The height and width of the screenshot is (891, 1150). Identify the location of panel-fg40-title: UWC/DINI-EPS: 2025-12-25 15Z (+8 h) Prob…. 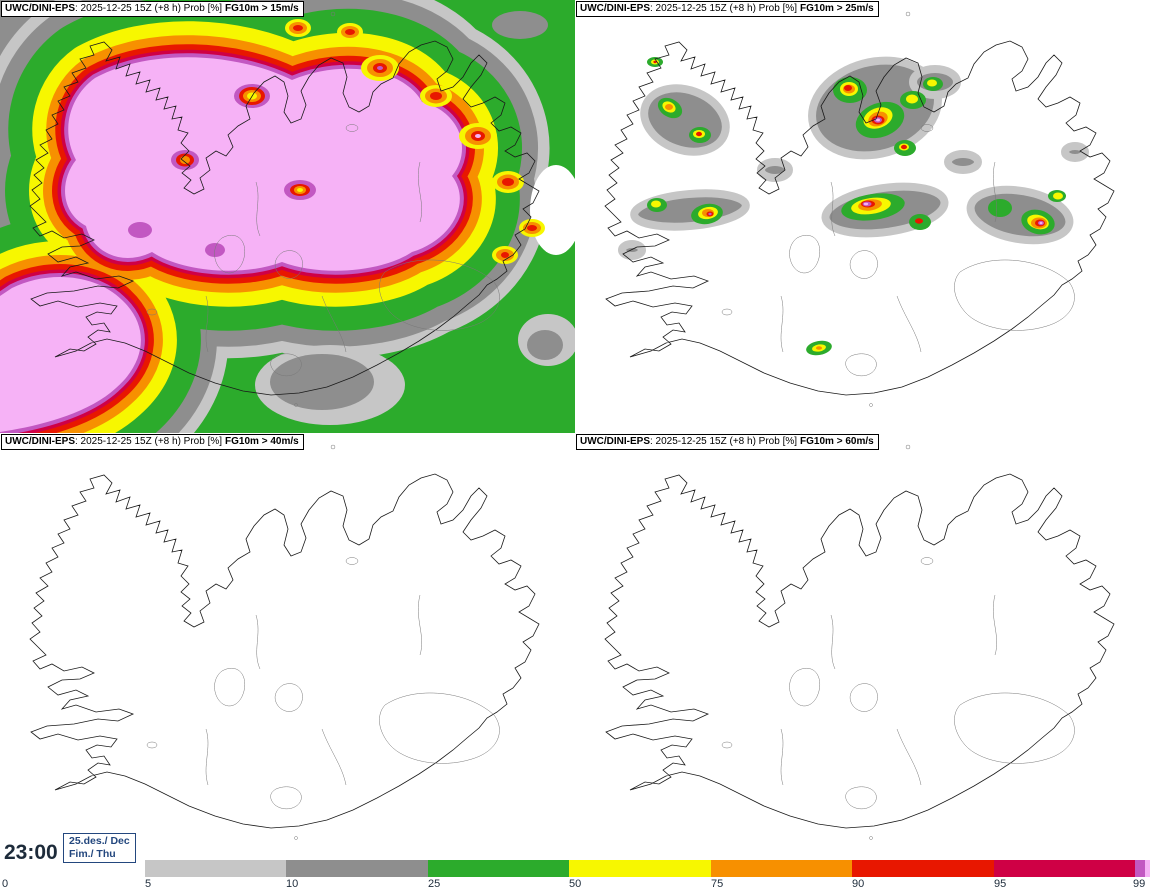
(152, 442).